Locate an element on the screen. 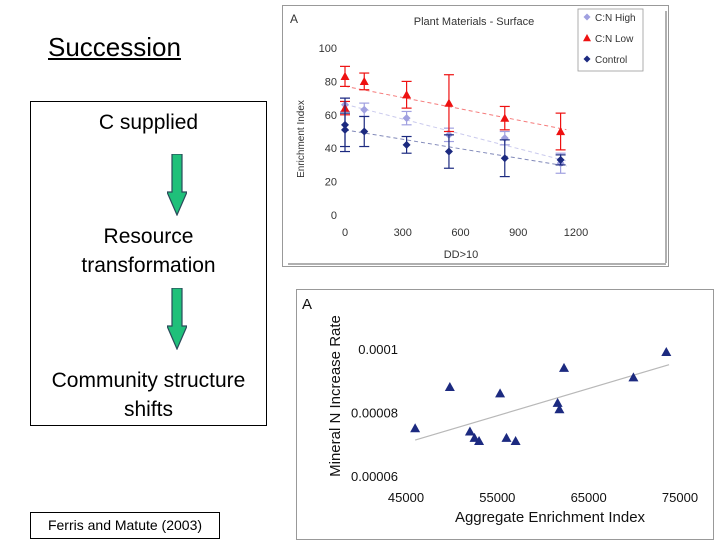  x-tick-label: 1200 is located at coordinates (576, 233).